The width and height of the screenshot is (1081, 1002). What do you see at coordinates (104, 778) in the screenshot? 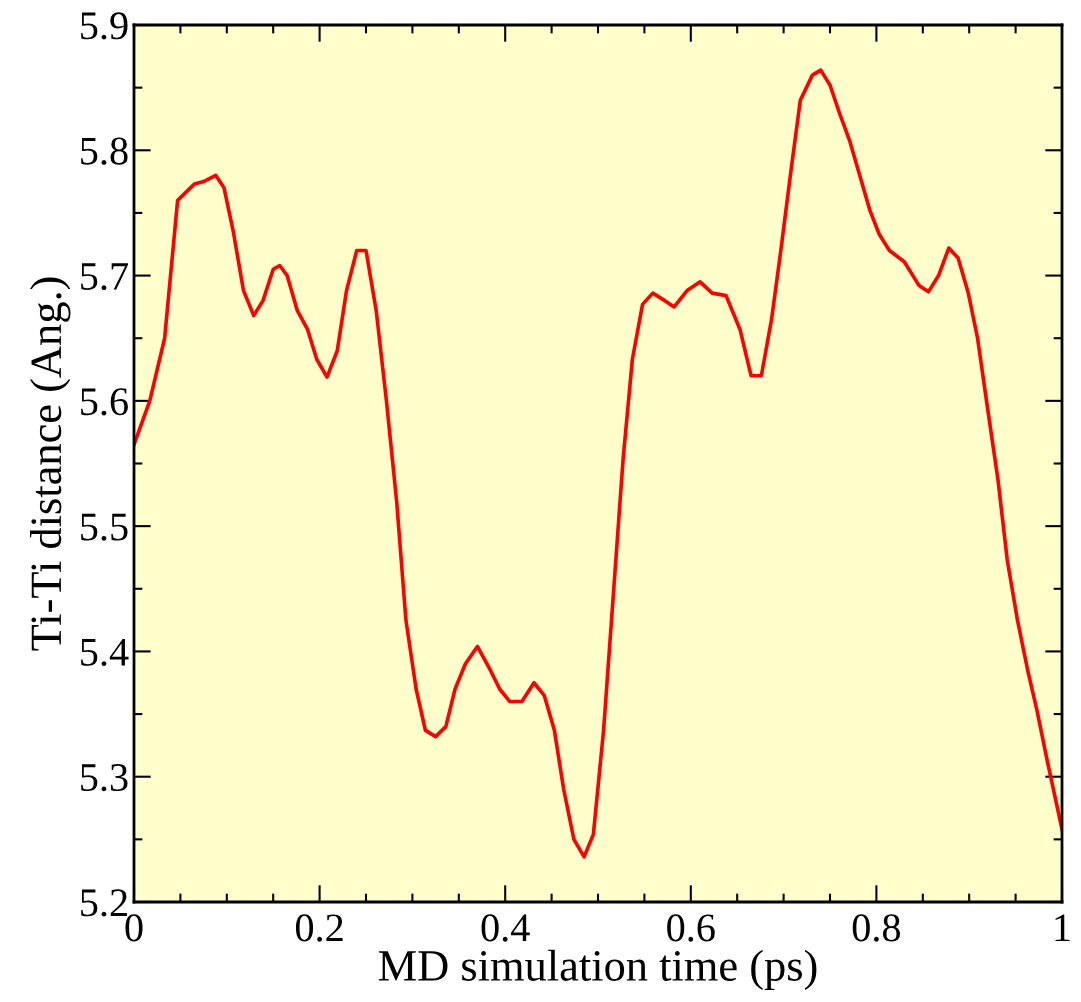
I see `y-tick-label: 5.3` at bounding box center [104, 778].